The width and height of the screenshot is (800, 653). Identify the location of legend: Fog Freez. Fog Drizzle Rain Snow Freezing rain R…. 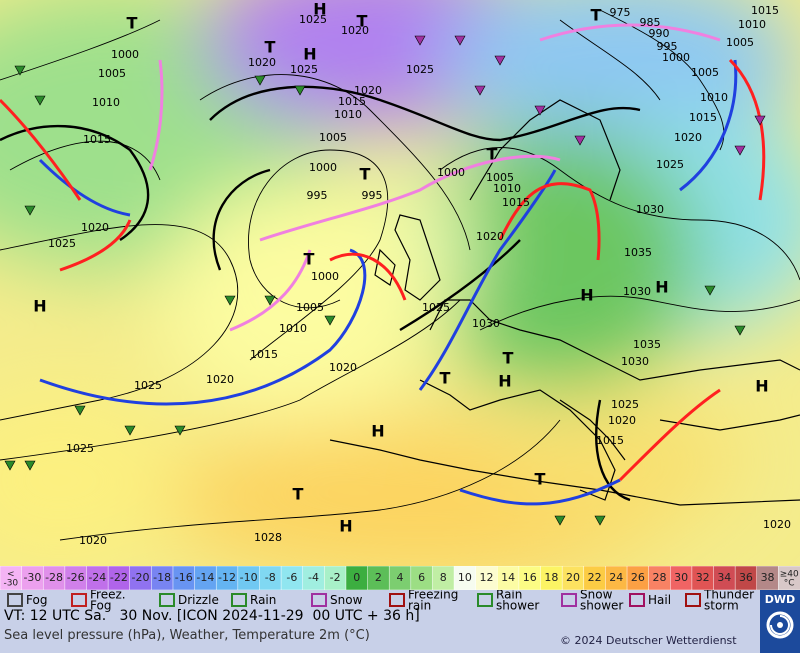
(380, 601).